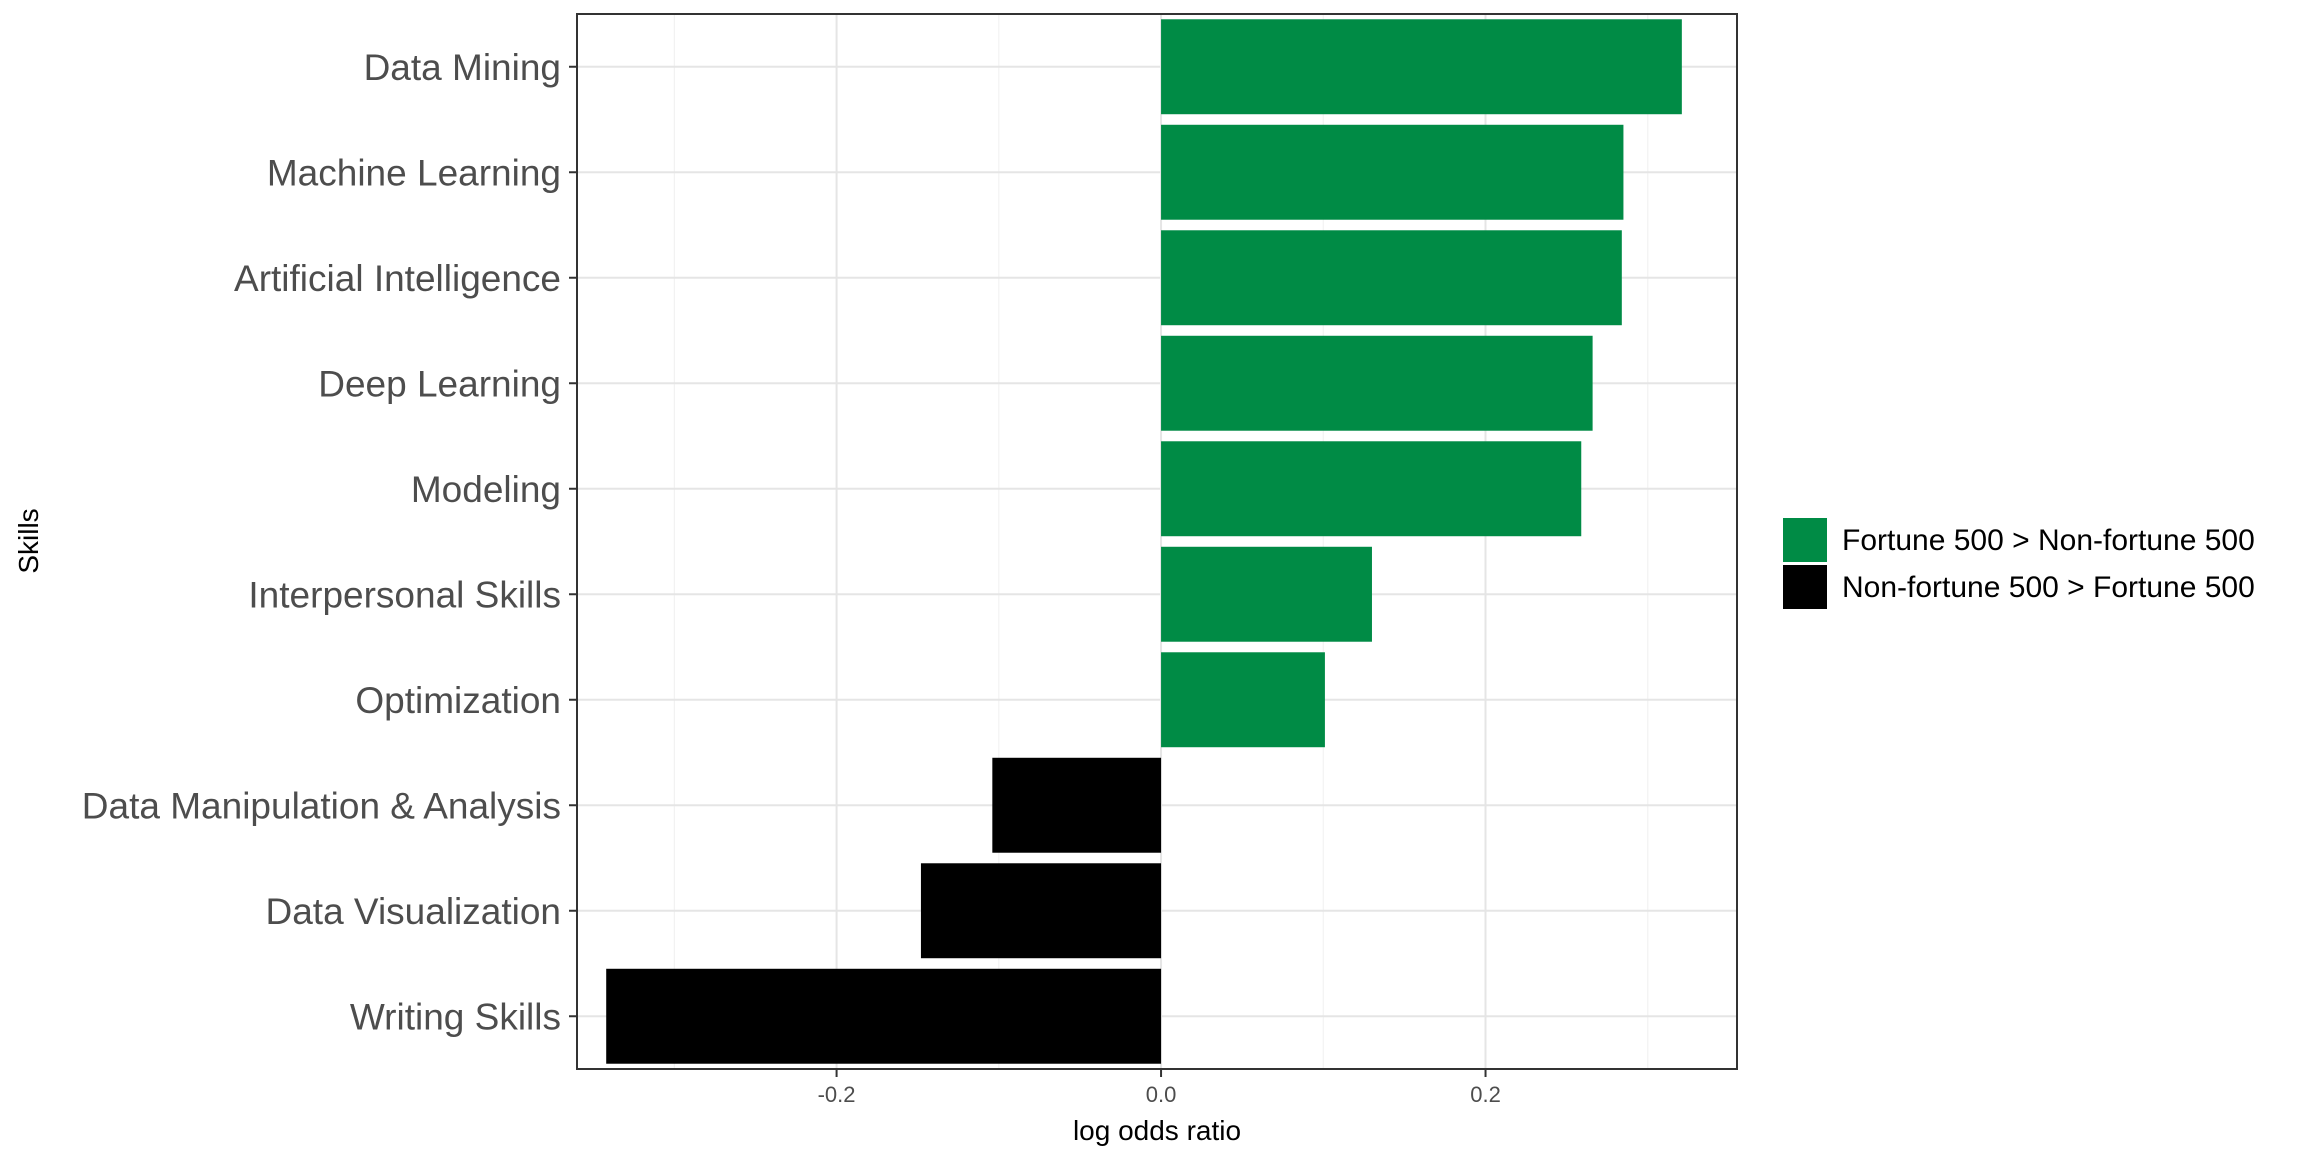 This screenshot has height=1152, width=2304. Describe the element at coordinates (404, 594) in the screenshot. I see `y-tick-label: Interpersonal Skills` at that location.